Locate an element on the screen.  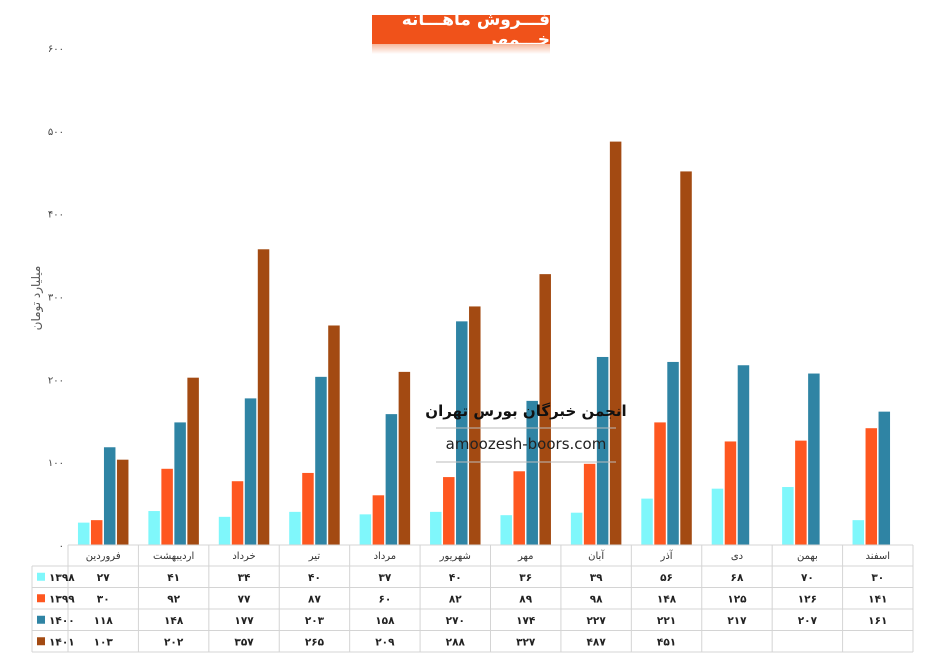
data-label: ۳۶ is located at coordinates (525, 578).